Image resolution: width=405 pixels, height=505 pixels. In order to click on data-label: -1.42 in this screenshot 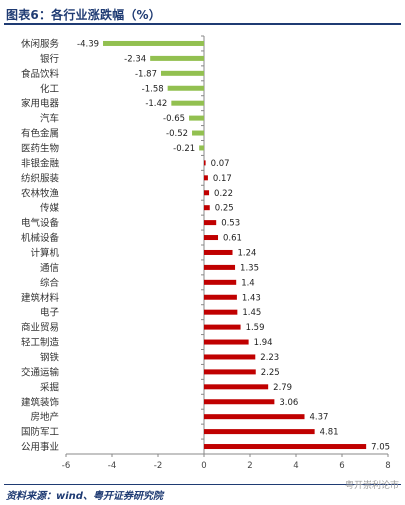, I will do `click(156, 104)`.